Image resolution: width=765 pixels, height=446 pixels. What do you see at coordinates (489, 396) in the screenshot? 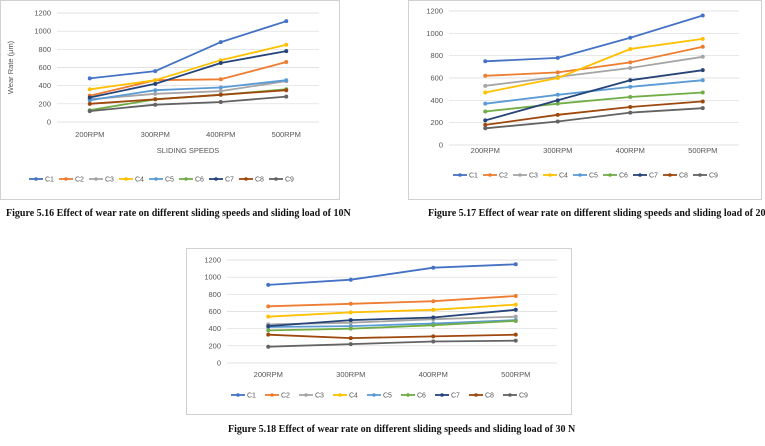
I see `legend-label-c8: C8` at bounding box center [489, 396].